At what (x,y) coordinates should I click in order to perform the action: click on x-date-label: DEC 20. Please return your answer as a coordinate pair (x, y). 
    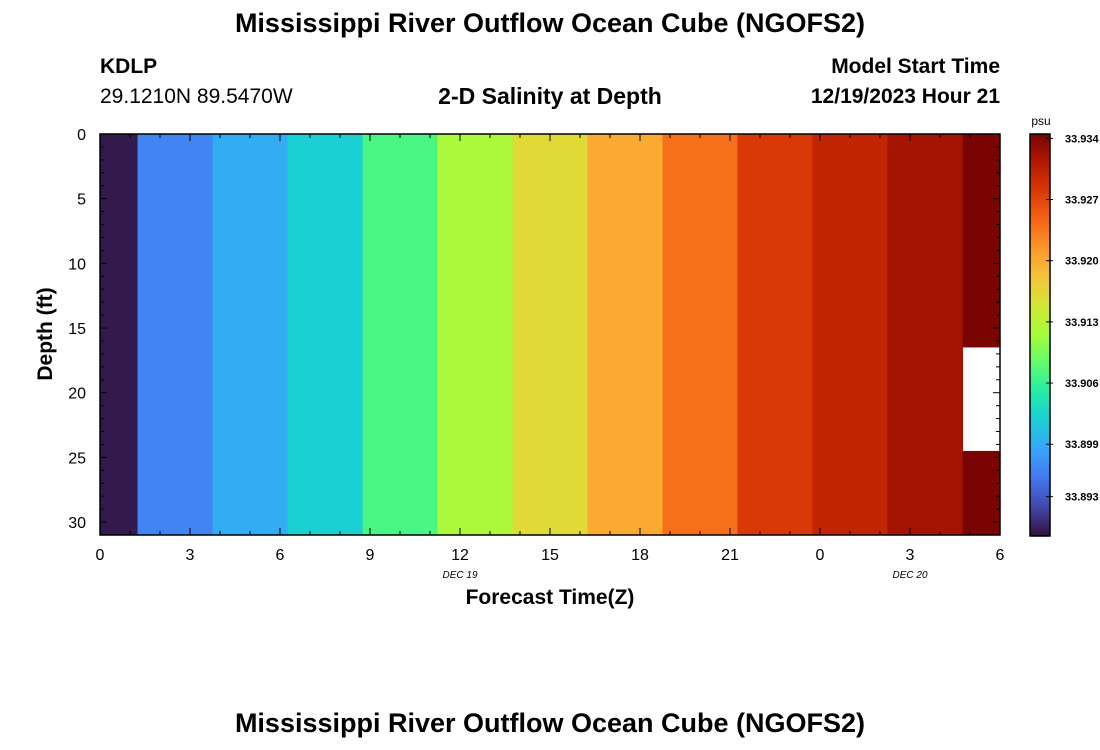
    Looking at the image, I should click on (909, 575).